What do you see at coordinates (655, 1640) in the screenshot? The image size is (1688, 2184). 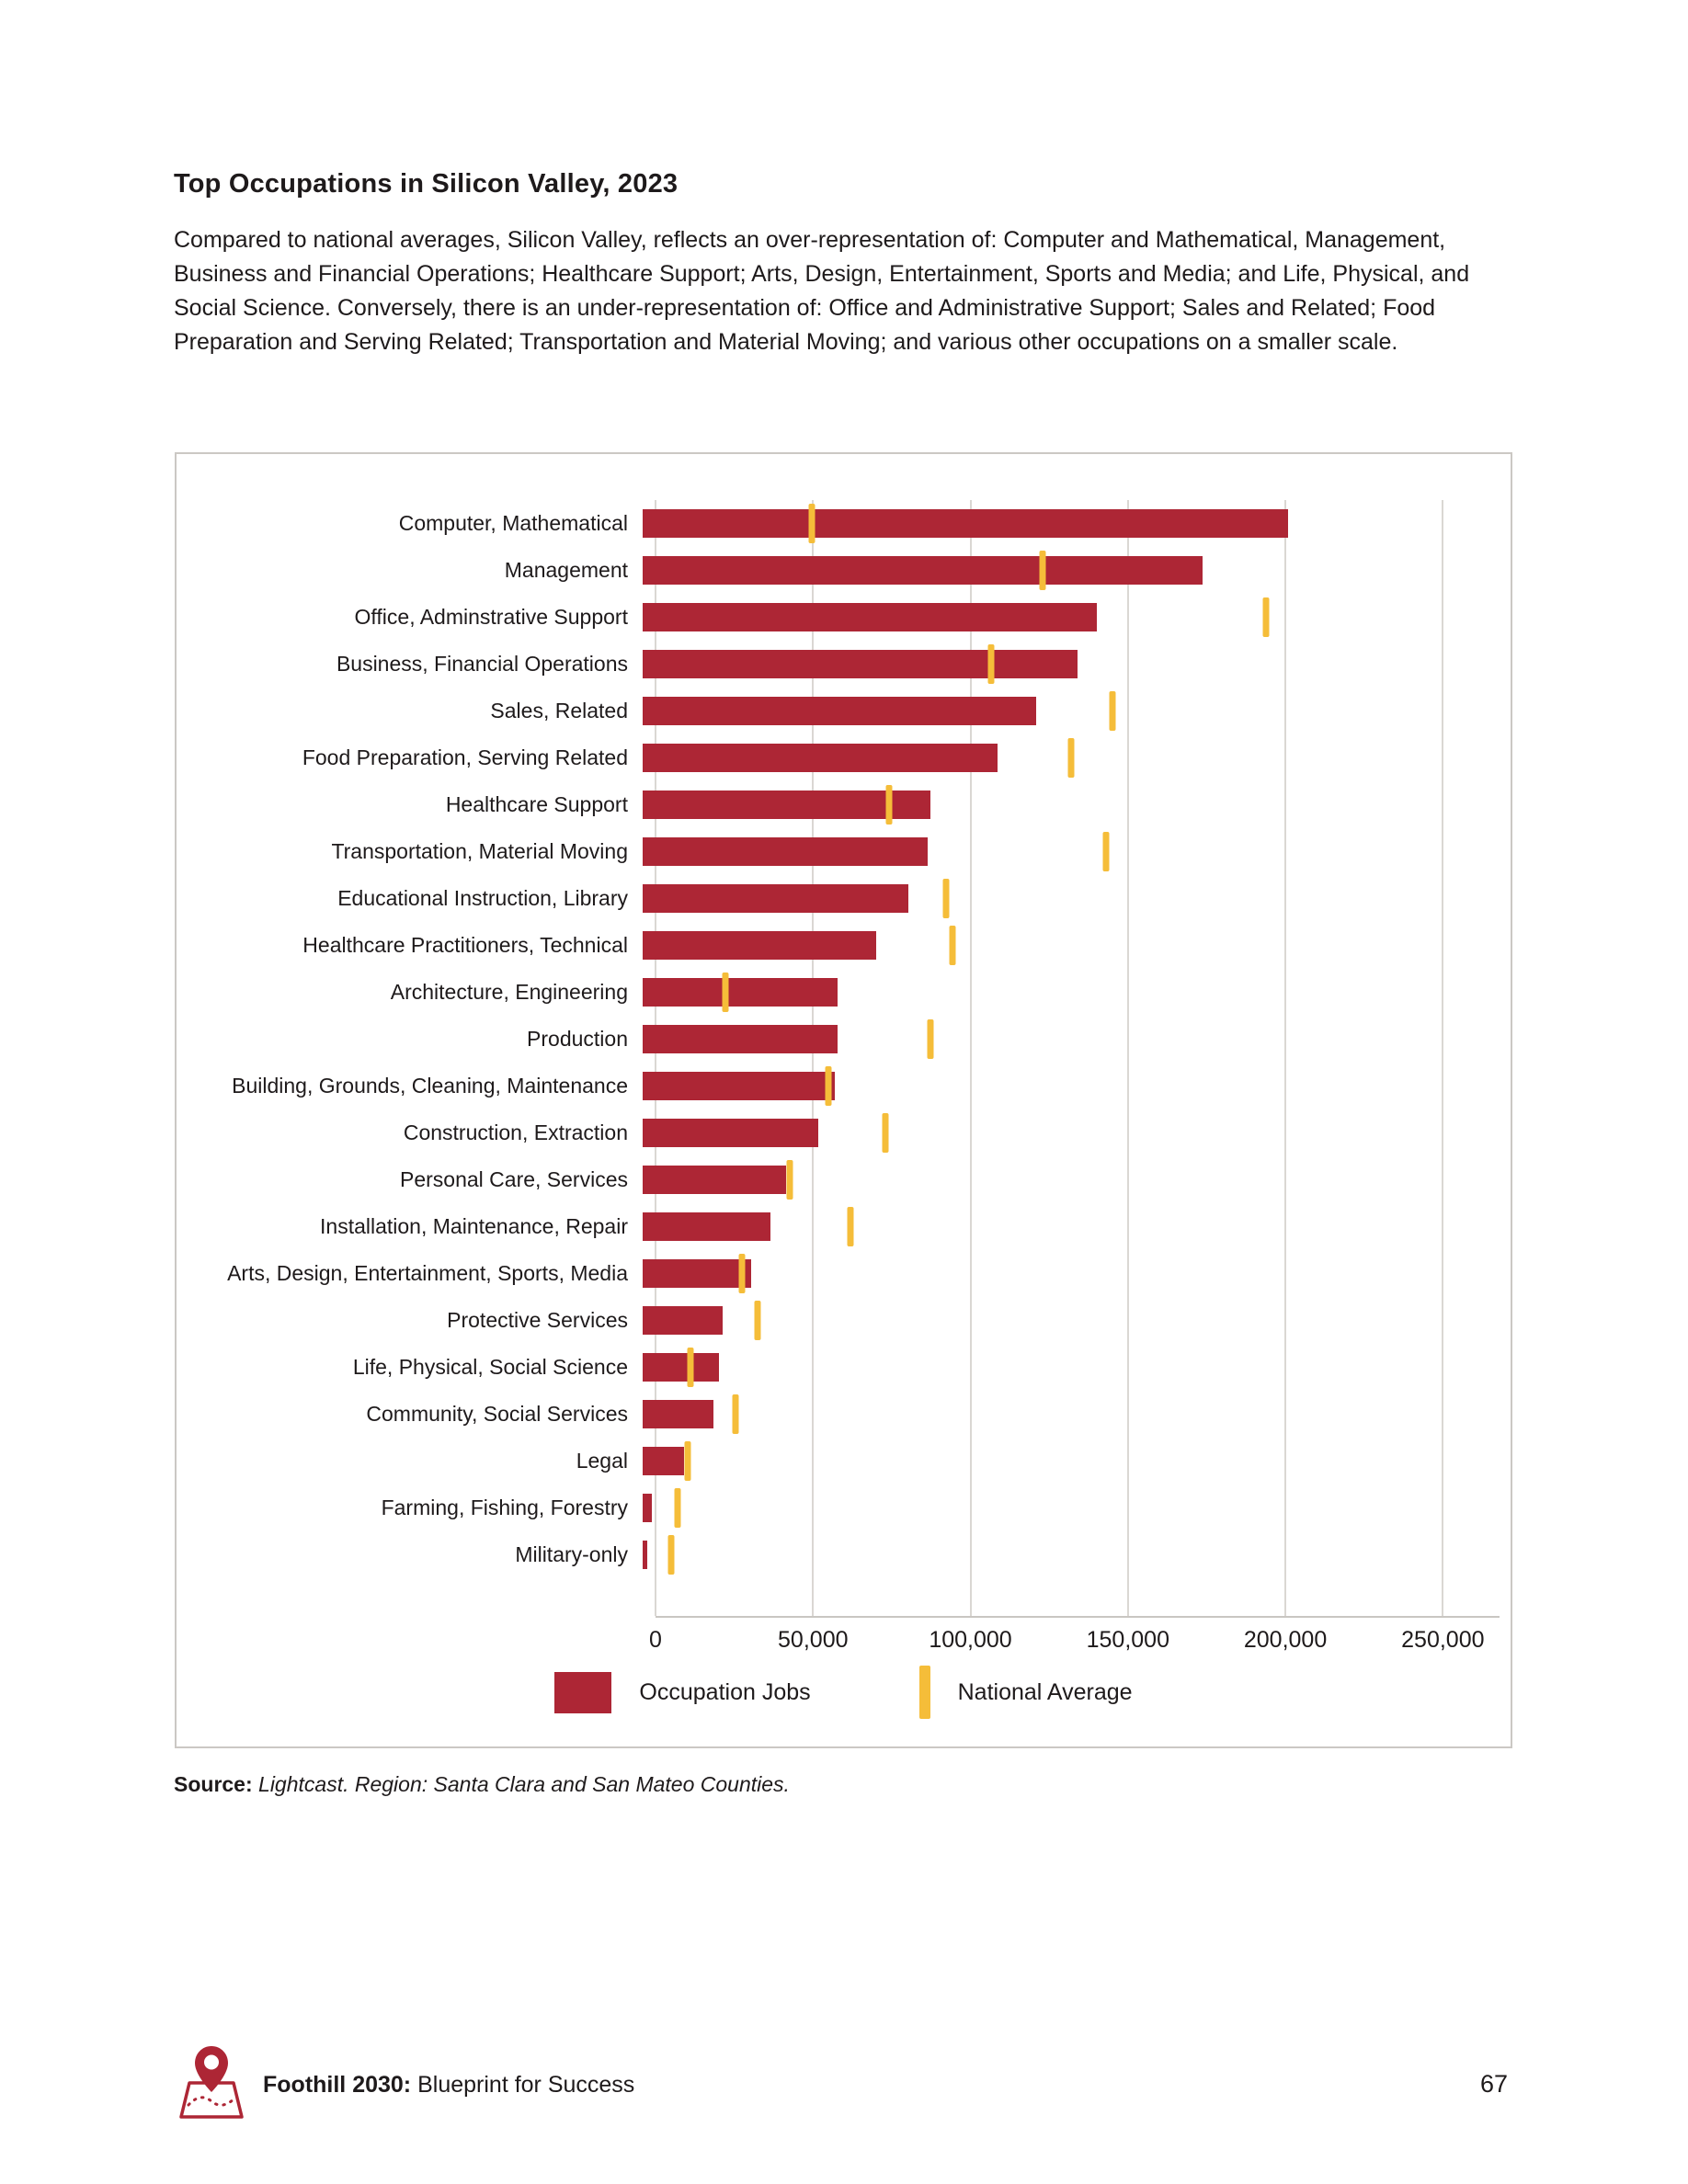 I see `x-axis-tick-label: 0` at bounding box center [655, 1640].